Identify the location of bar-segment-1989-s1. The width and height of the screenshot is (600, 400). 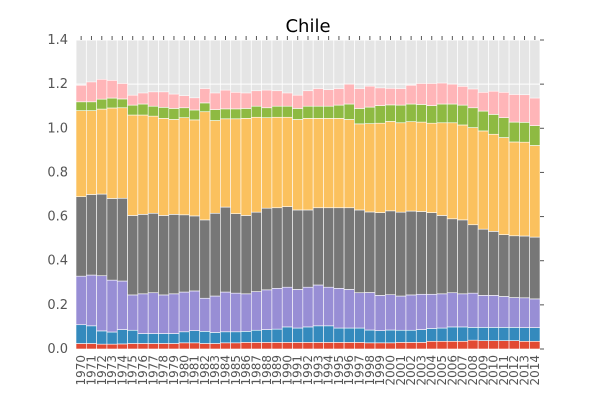
(277, 346).